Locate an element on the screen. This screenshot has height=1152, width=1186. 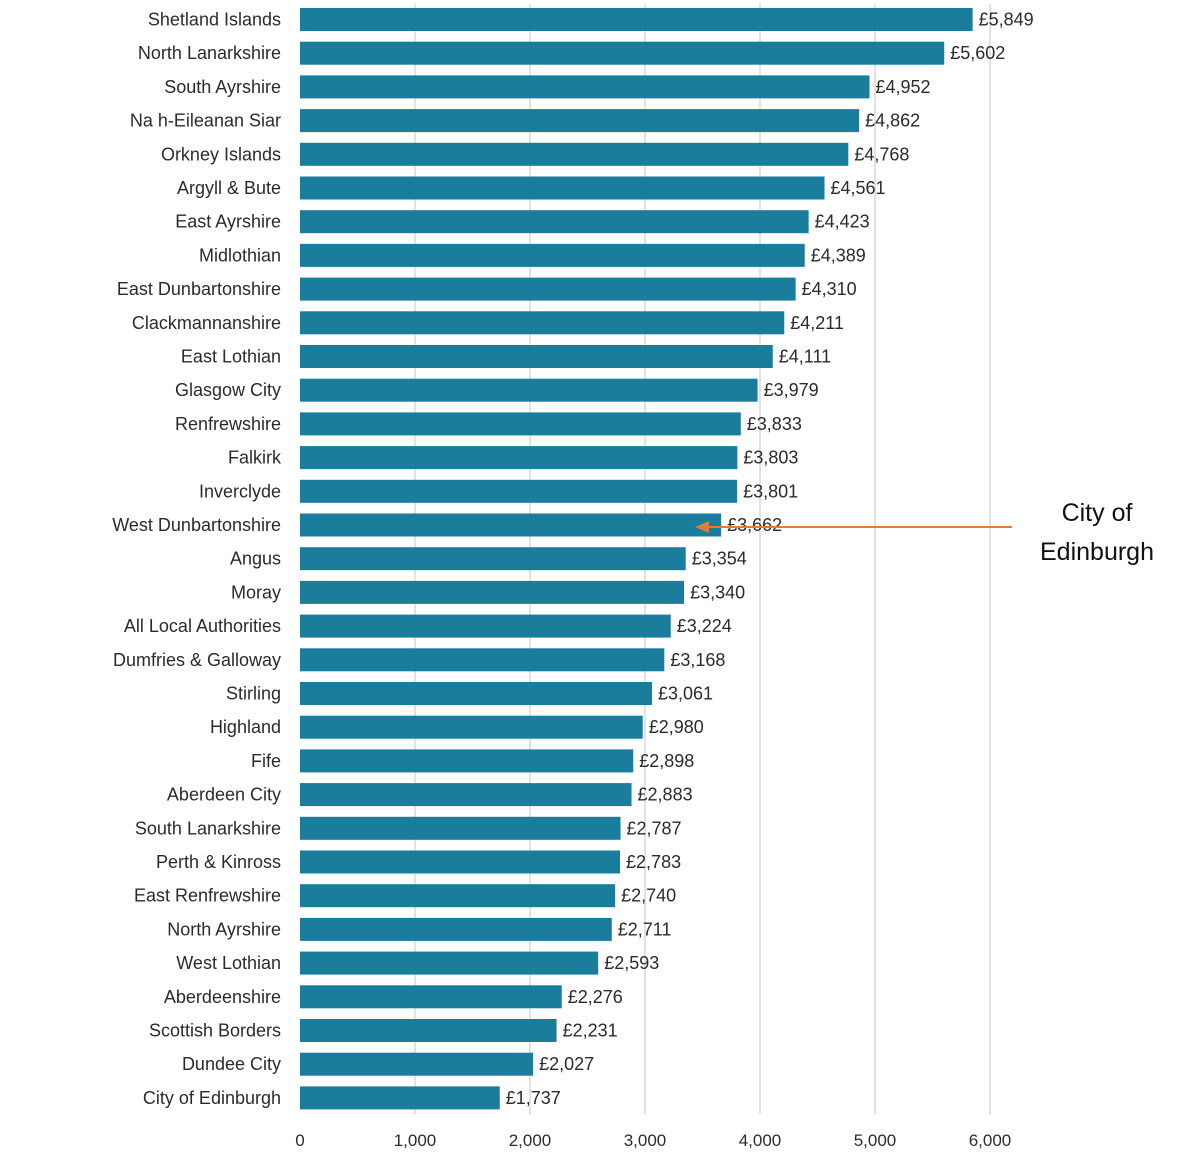
category-label: Aberdeenshire is located at coordinates (222, 997).